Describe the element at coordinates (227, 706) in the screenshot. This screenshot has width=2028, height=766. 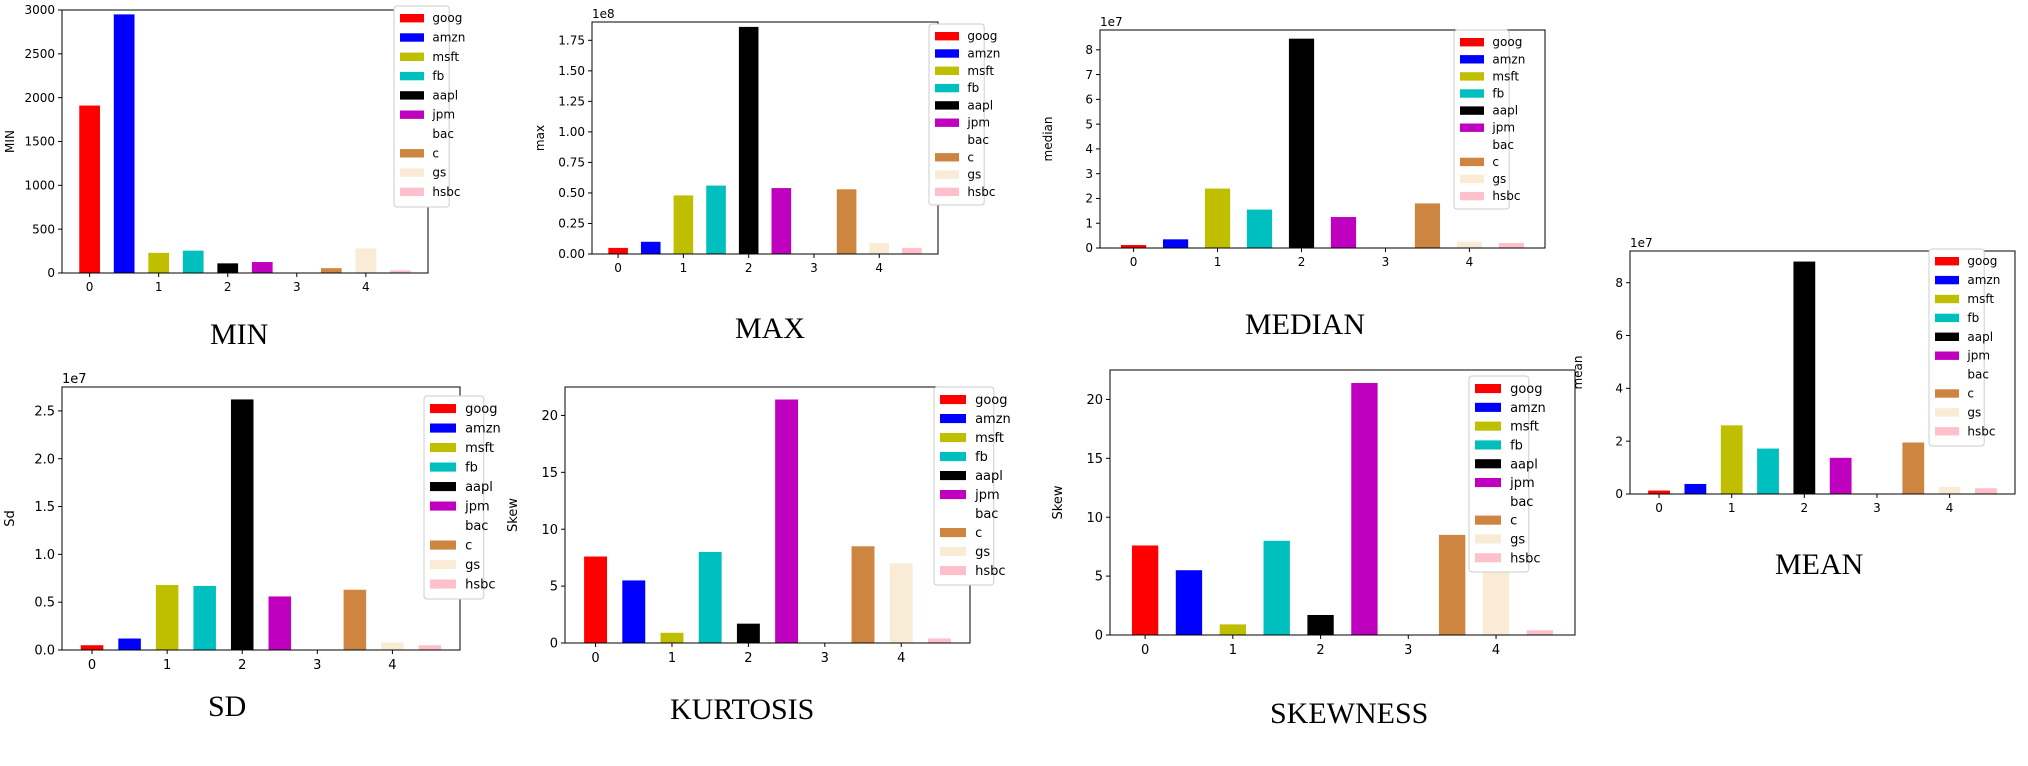
I see `sd-caption: SD` at that location.